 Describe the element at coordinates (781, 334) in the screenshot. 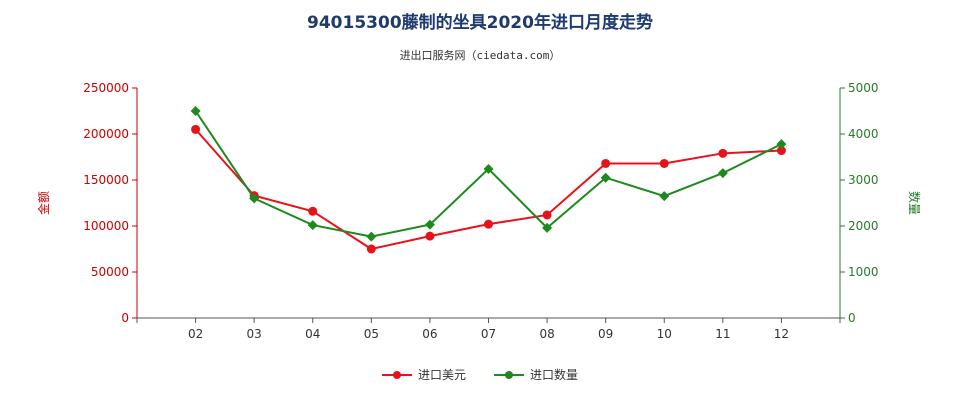

I see `x-tick-label: 12` at that location.